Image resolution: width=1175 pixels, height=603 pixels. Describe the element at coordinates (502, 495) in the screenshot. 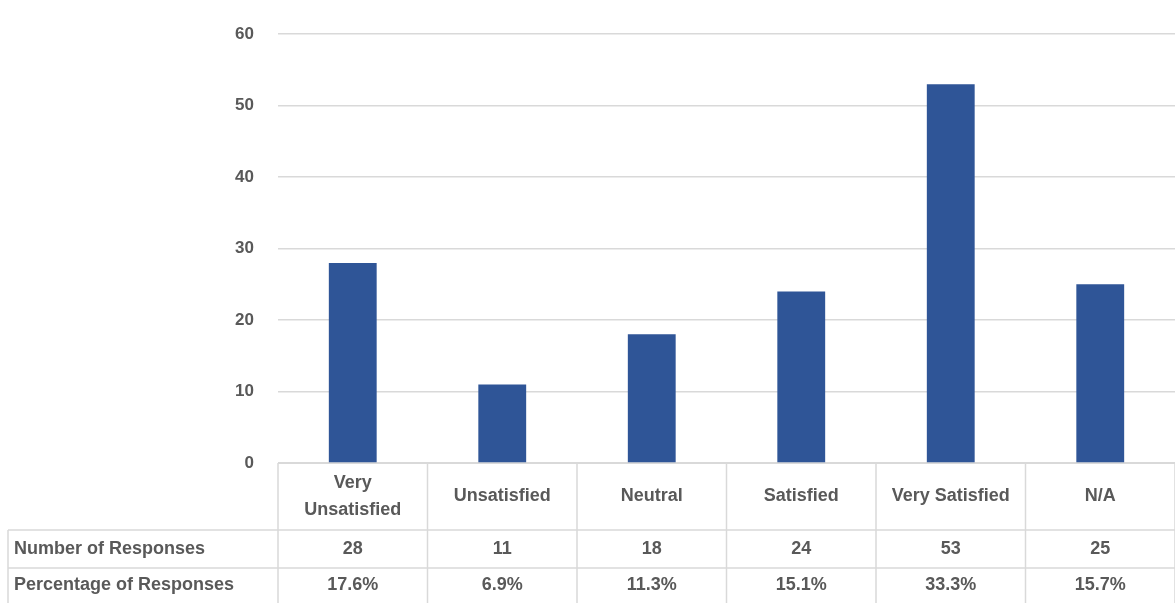

I see `x-tick-label: Unsatisfied` at that location.